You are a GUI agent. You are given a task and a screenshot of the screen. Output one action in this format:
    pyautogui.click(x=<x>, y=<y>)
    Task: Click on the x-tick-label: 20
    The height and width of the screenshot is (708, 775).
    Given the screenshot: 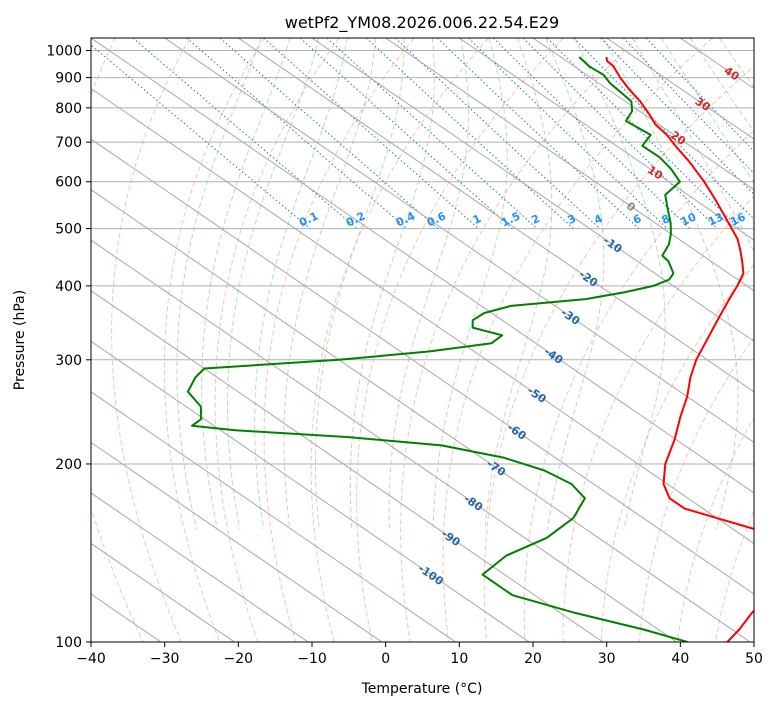 What is the action you would take?
    pyautogui.click(x=533, y=659)
    